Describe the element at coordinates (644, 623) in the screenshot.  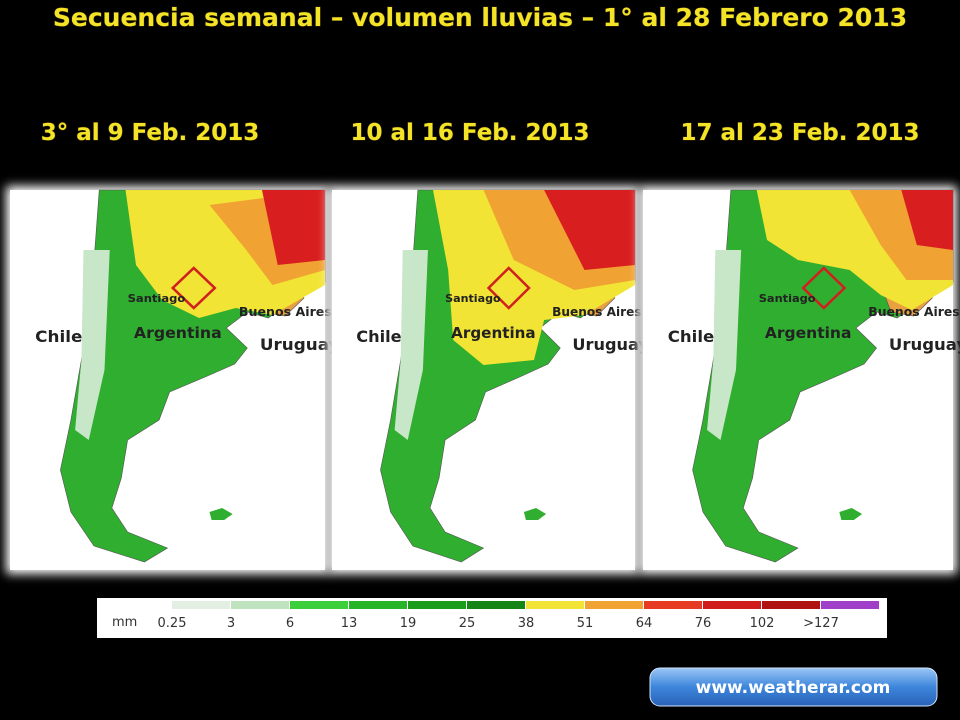
I see `legend-label: 64` at that location.